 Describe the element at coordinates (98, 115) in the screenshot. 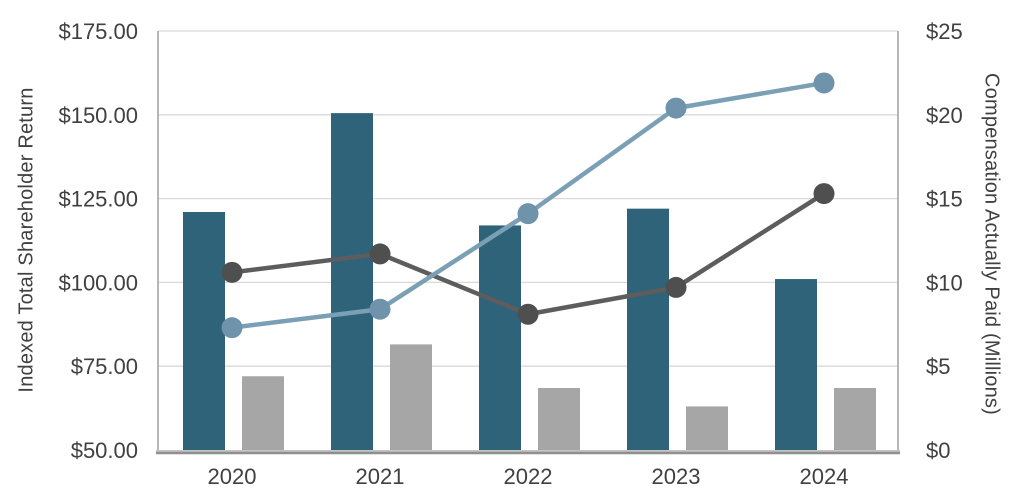

I see `left-axis-tick-label: $150.00` at that location.